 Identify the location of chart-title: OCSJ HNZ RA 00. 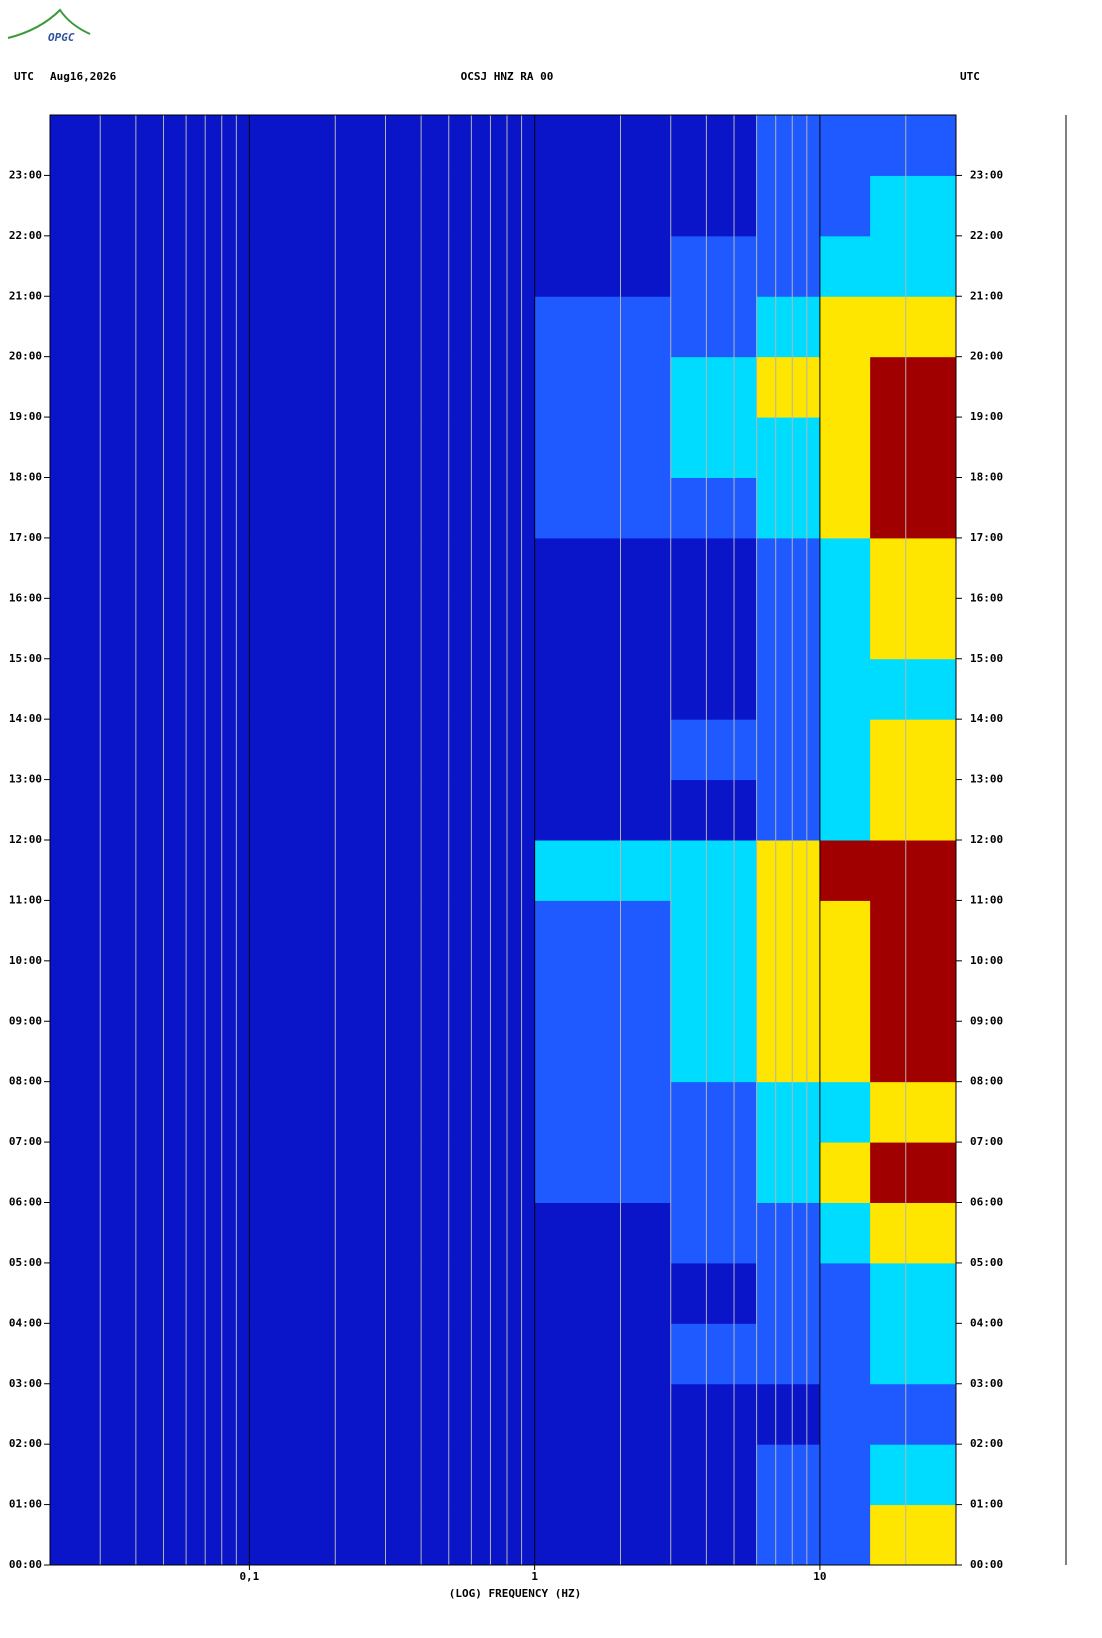
(507, 76).